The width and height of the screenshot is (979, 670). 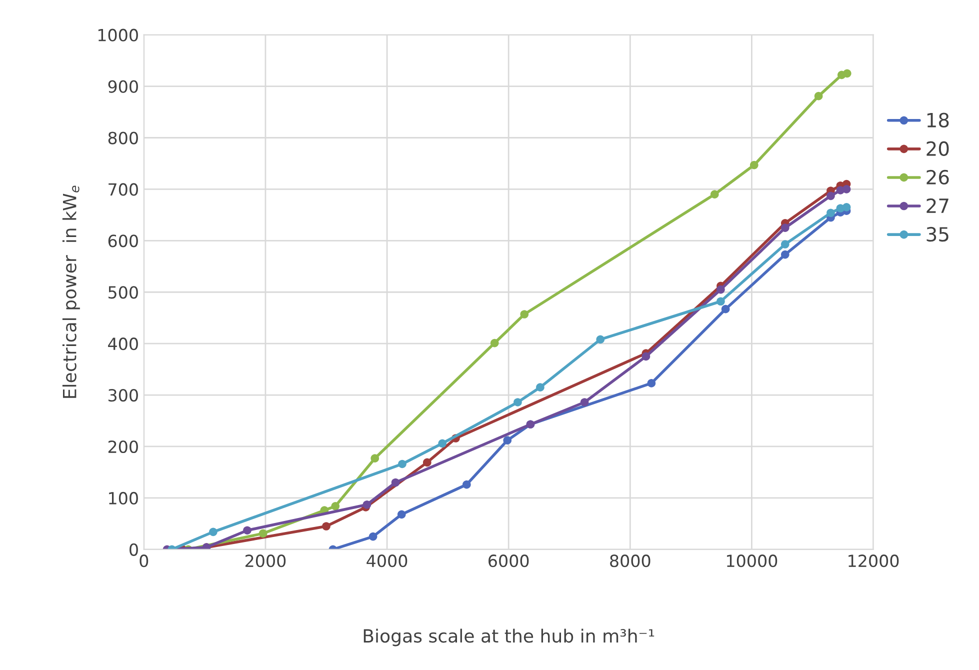 I want to click on x-tick-label: 10000, so click(x=752, y=561).